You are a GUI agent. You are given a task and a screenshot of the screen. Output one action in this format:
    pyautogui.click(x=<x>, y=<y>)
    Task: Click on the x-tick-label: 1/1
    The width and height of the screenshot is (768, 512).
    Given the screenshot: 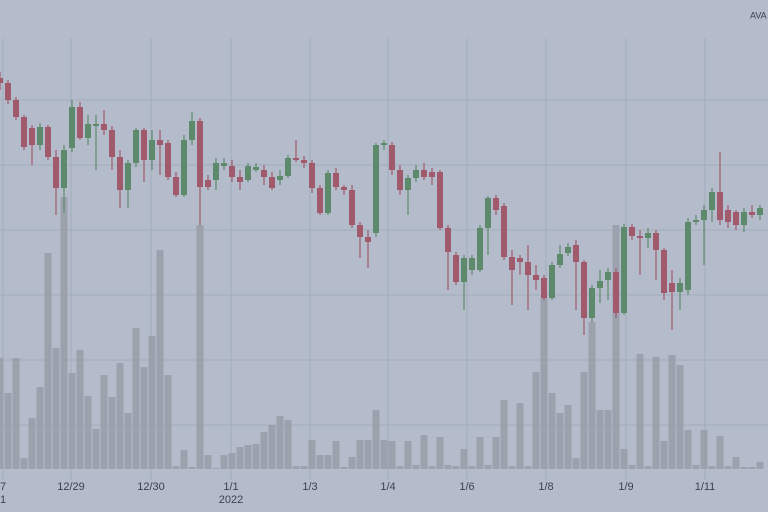 What is the action you would take?
    pyautogui.click(x=230, y=487)
    